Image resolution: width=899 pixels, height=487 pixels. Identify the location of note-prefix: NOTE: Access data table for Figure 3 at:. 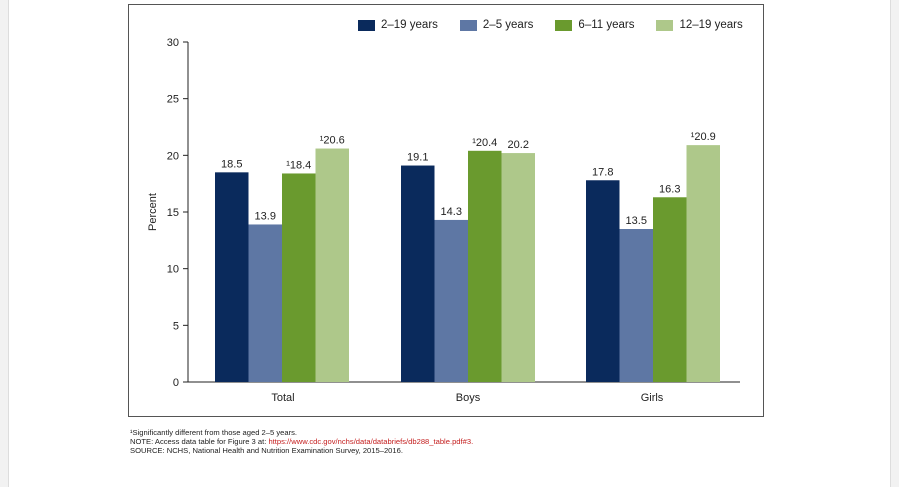
(199, 442).